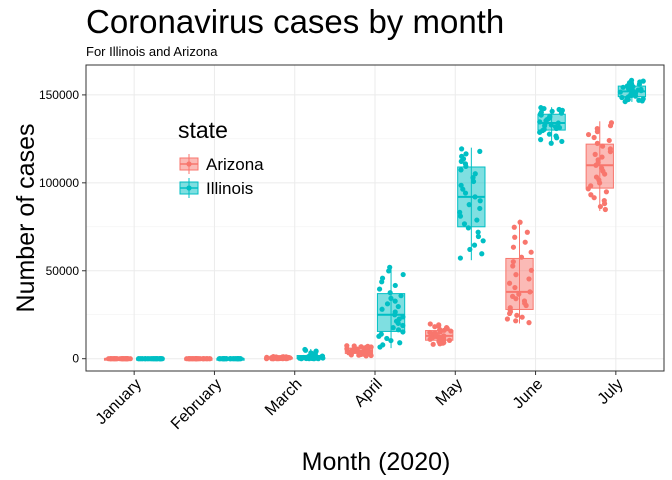  Describe the element at coordinates (235, 164) in the screenshot. I see `legend-label: Arizona` at that location.